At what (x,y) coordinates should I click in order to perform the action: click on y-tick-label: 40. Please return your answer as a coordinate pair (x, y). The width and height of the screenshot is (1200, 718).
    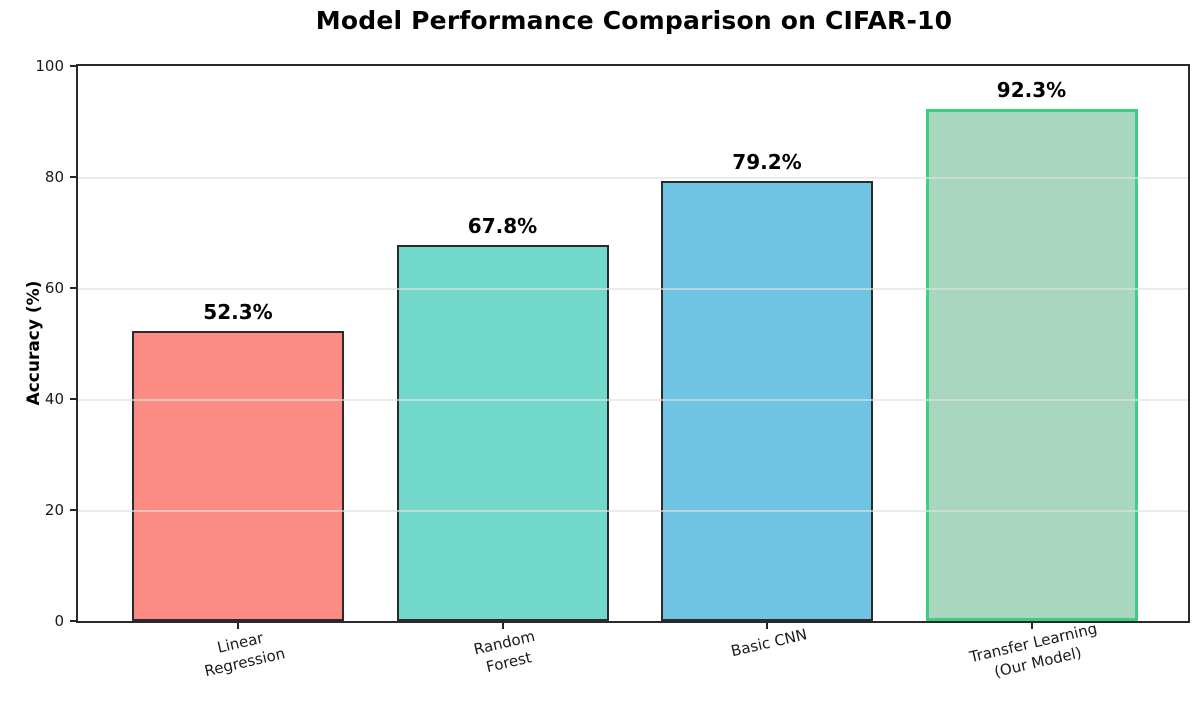
    Looking at the image, I should click on (54, 399).